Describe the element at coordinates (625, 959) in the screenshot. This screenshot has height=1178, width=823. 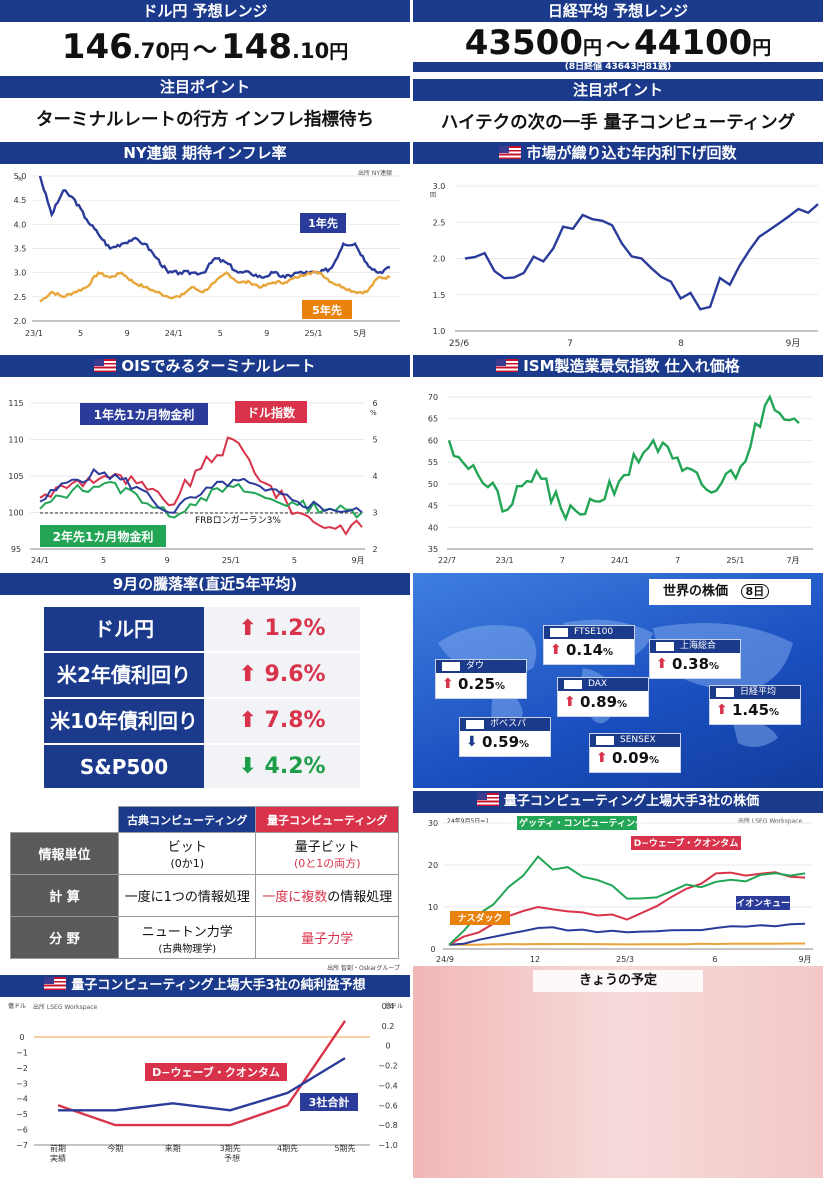
I see `qp-xtick-2: 25/3` at that location.